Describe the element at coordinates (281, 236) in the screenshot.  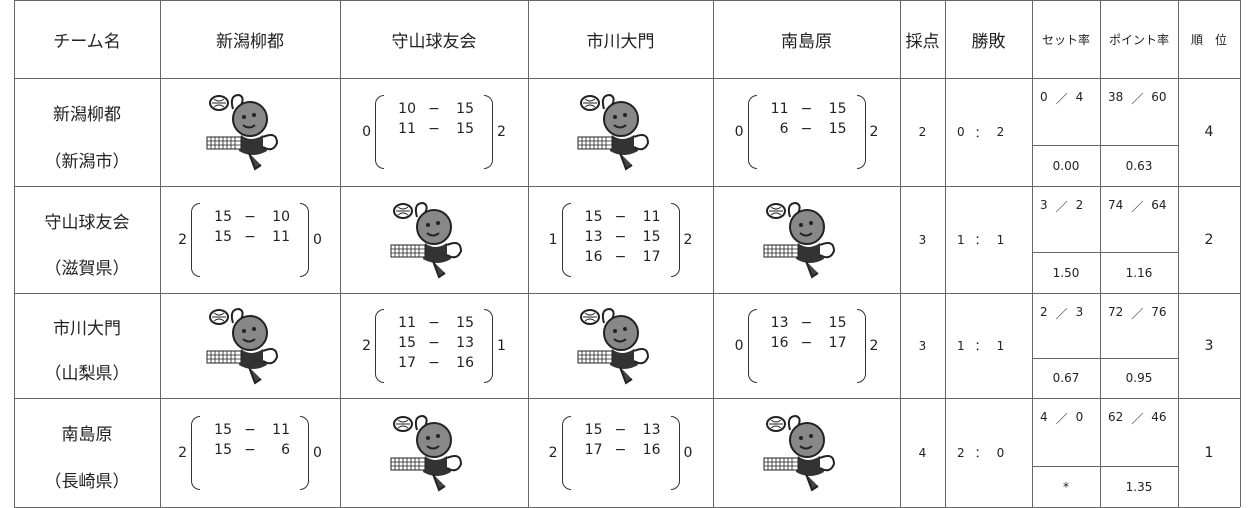
I see `score-against: 11` at that location.